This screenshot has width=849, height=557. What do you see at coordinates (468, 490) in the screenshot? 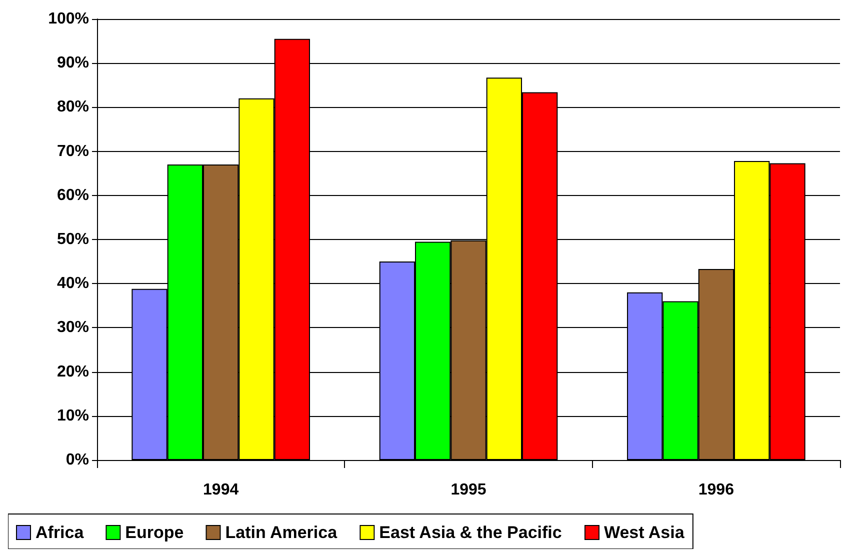
I see `x-tick-label: 1995` at bounding box center [468, 490].